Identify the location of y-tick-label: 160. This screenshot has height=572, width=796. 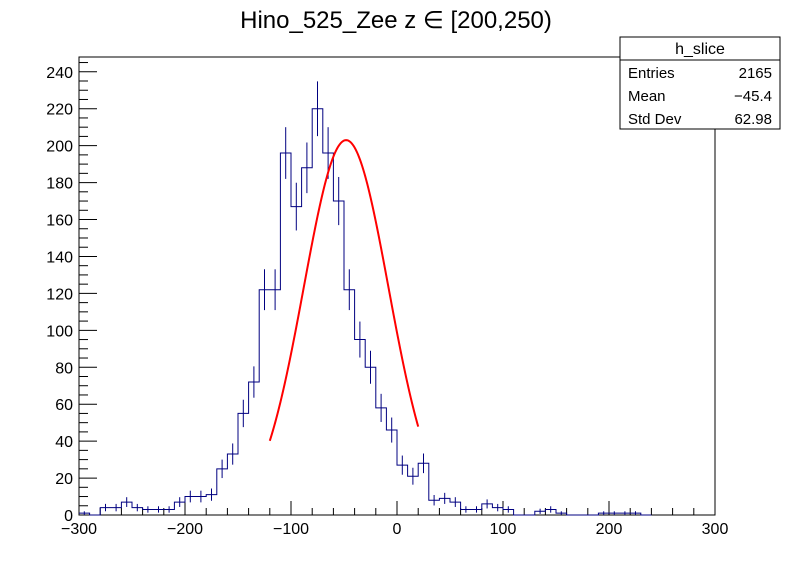
(59, 221).